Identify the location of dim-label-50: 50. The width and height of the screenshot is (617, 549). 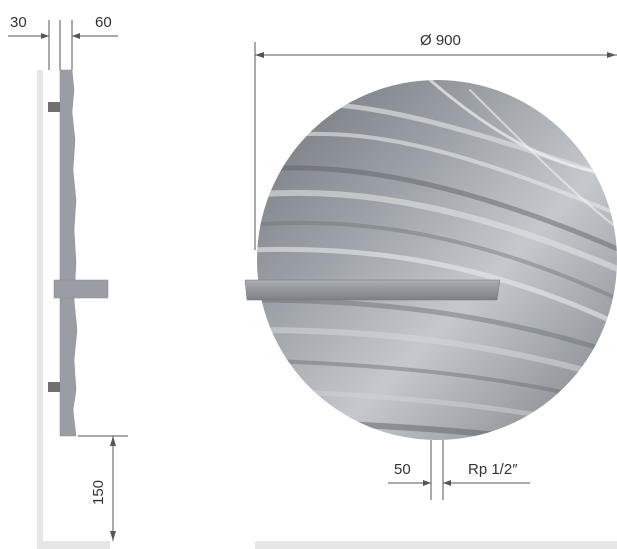
(402, 469).